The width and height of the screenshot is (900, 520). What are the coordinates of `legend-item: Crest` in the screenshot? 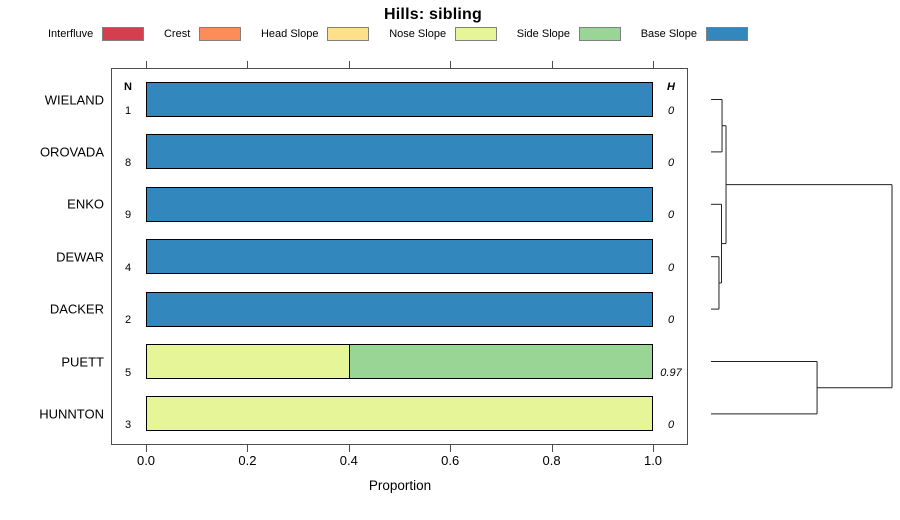 It's located at (202, 34).